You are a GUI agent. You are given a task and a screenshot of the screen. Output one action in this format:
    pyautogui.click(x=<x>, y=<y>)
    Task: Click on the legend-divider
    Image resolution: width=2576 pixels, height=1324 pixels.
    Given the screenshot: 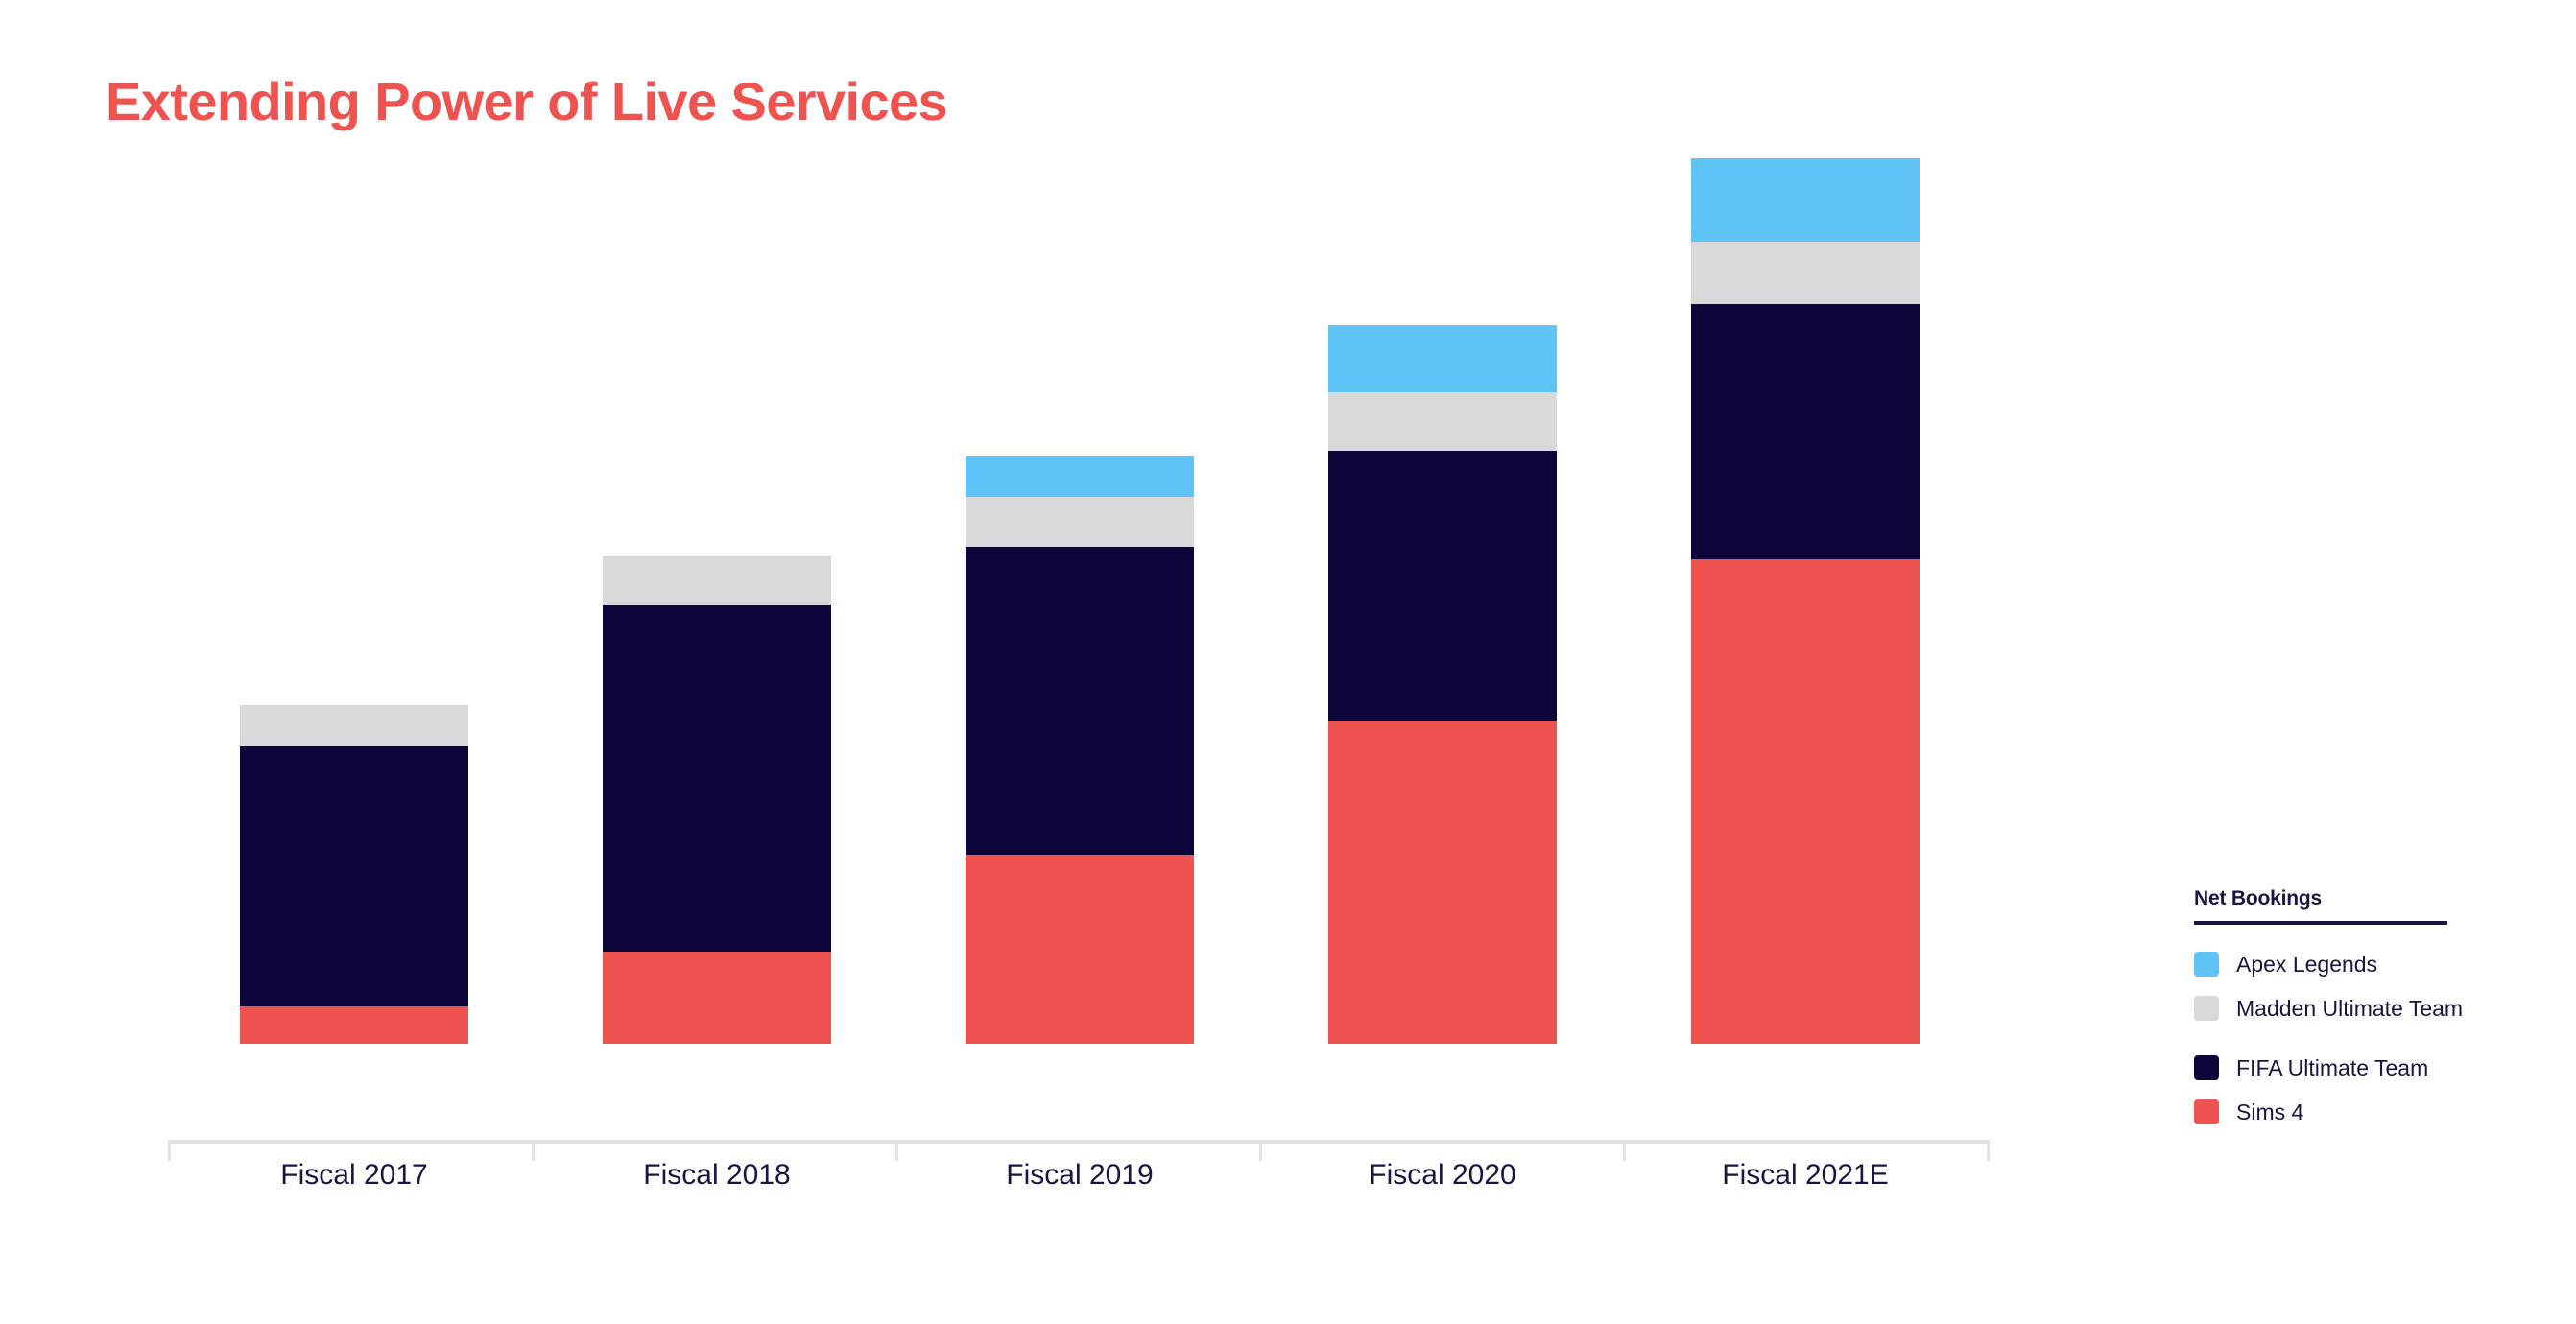 What is the action you would take?
    pyautogui.click(x=2320, y=924)
    